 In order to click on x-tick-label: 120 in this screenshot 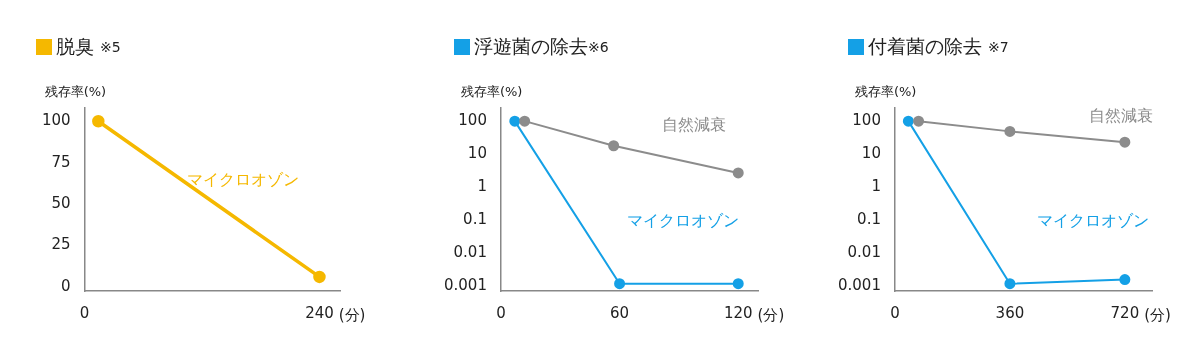, I will do `click(738, 312)`.